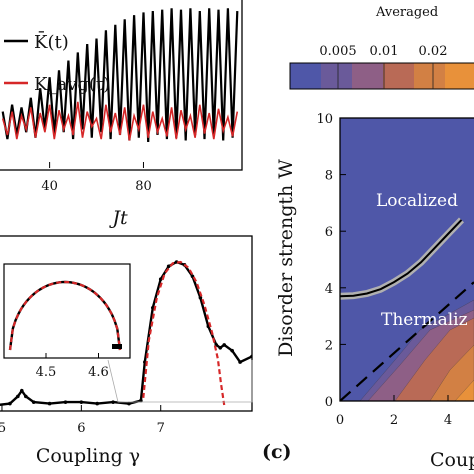  What do you see at coordinates (49, 186) in the screenshot?
I see `x-tick-label: 40` at bounding box center [49, 186].